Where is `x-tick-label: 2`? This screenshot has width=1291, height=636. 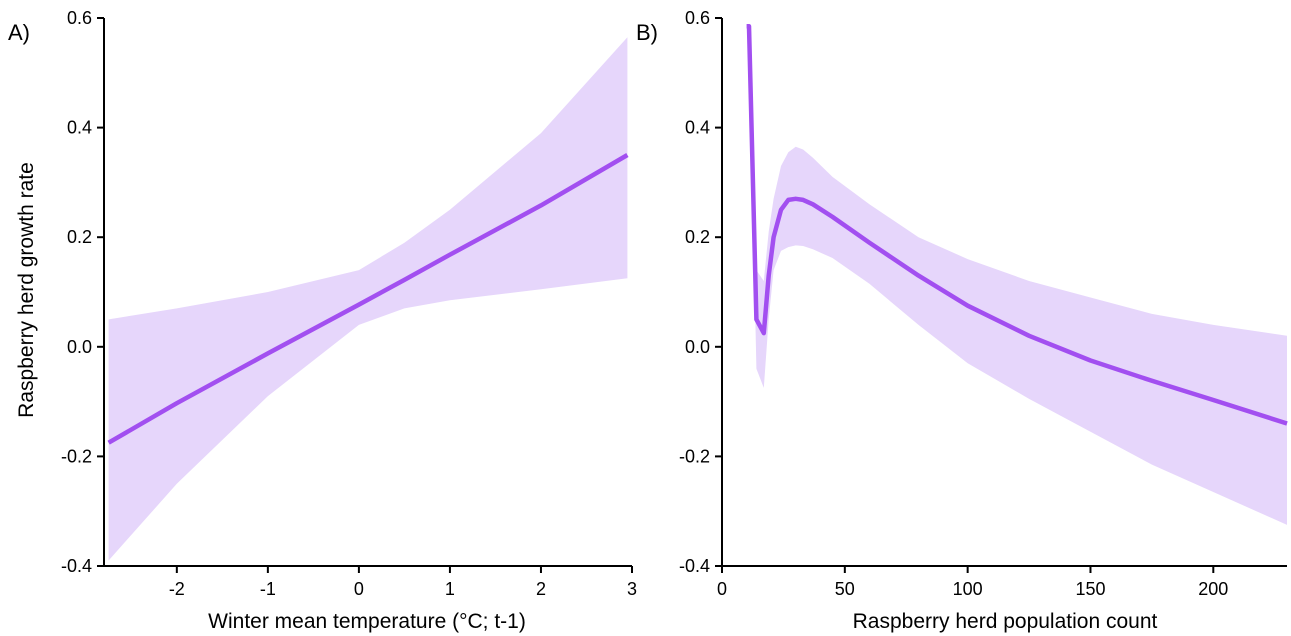
x-tick-label: 2 is located at coordinates (541, 589).